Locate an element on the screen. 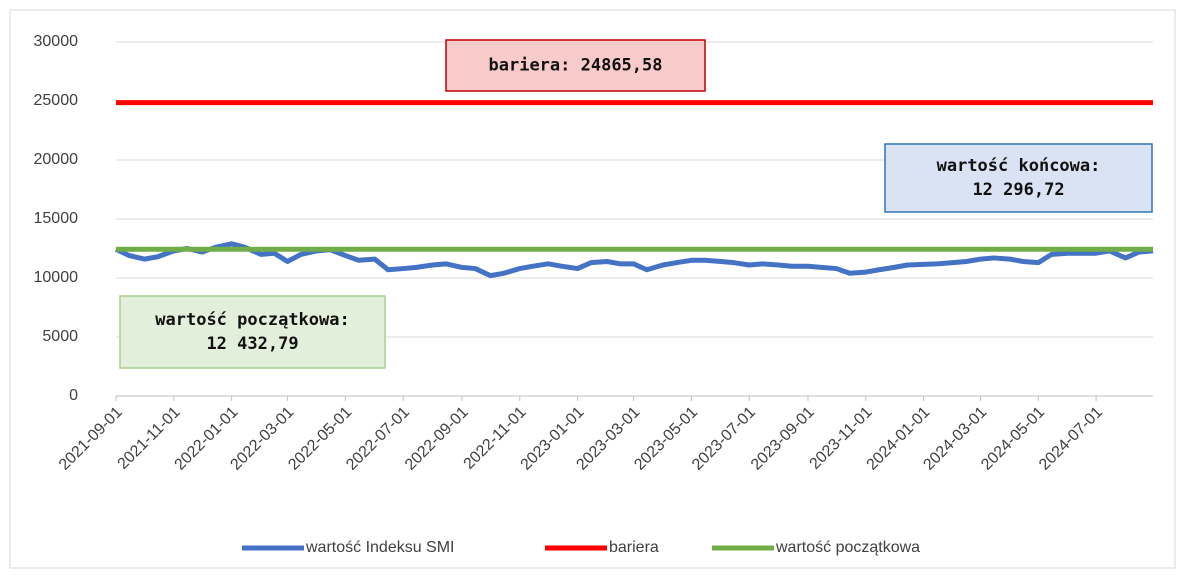 This screenshot has height=586, width=1188. legend-label: wartość początkowa is located at coordinates (847, 547).